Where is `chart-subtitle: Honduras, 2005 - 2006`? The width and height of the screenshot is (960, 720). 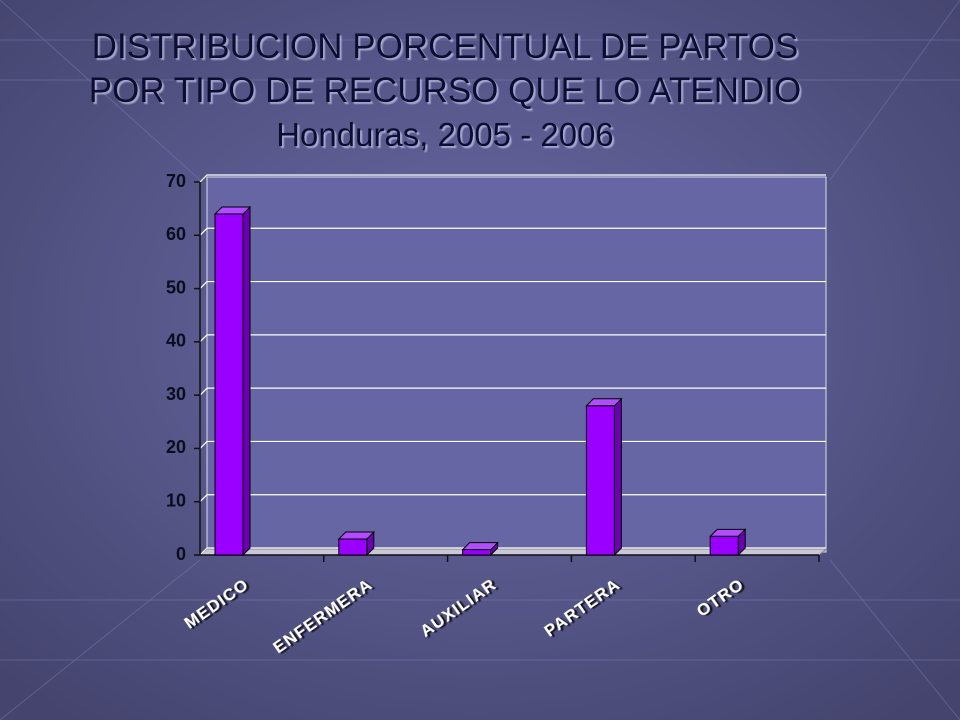 chart-subtitle: Honduras, 2005 - 2006 is located at coordinates (445, 134).